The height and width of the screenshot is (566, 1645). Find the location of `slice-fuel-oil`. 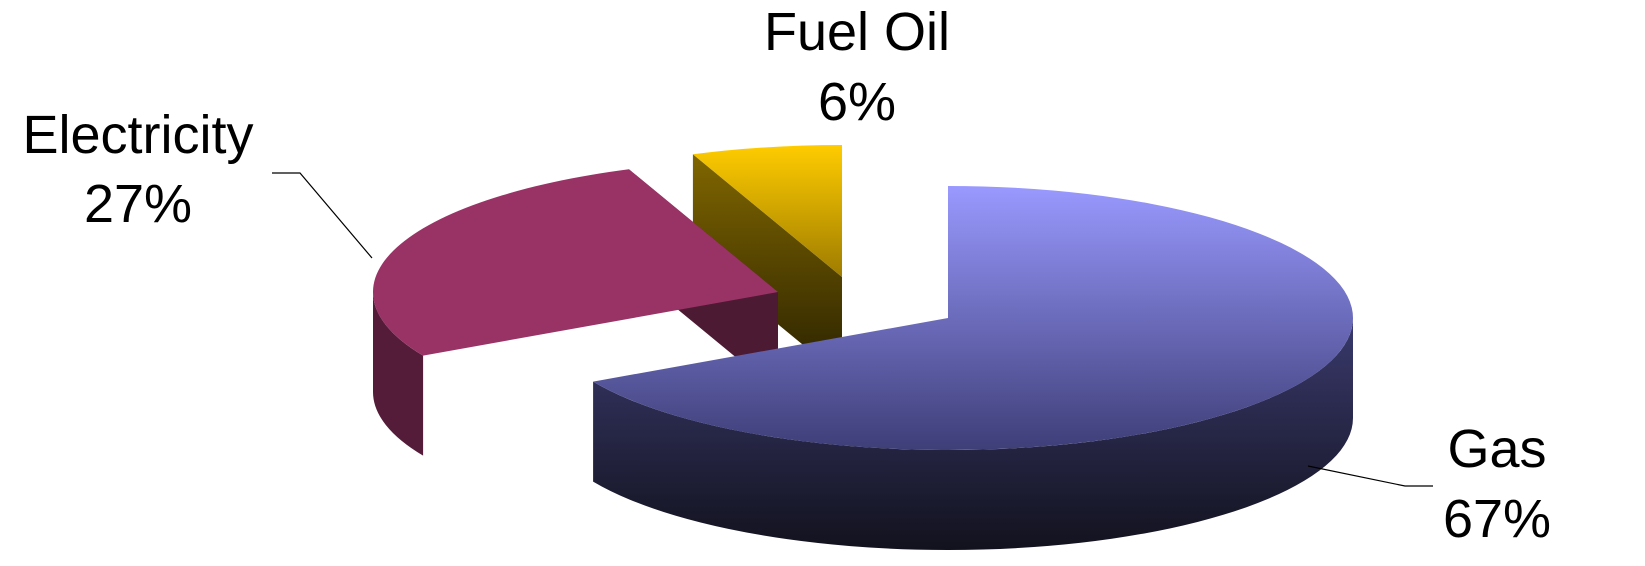

slice-fuel-oil is located at coordinates (767, 261).